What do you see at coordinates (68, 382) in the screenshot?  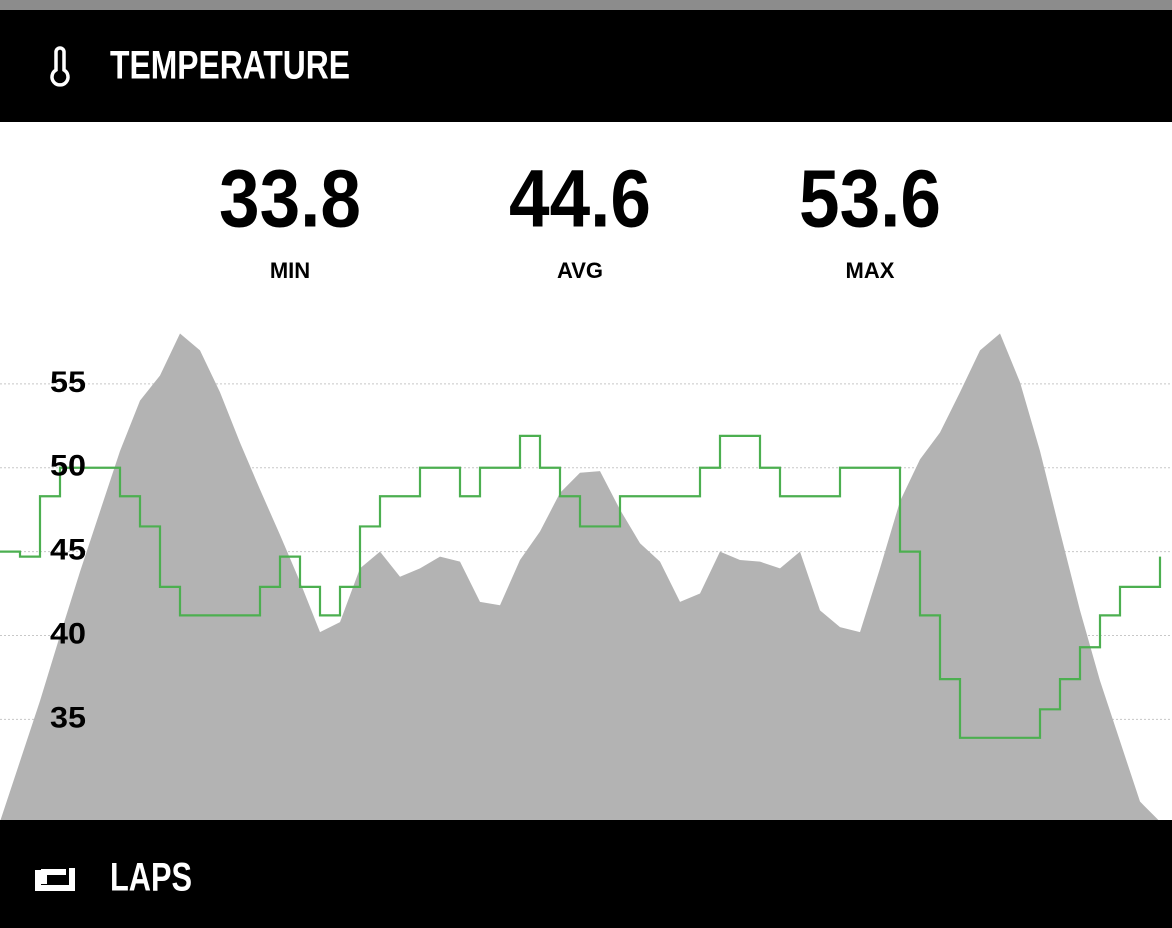 I see `y-tick-label: 55` at bounding box center [68, 382].